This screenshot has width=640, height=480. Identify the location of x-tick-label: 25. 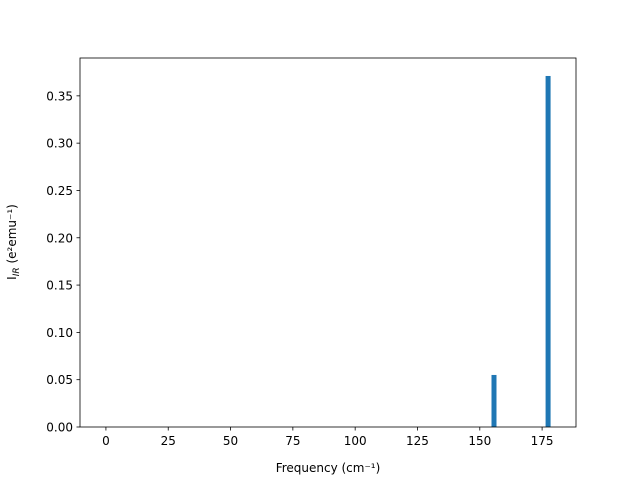
(168, 441).